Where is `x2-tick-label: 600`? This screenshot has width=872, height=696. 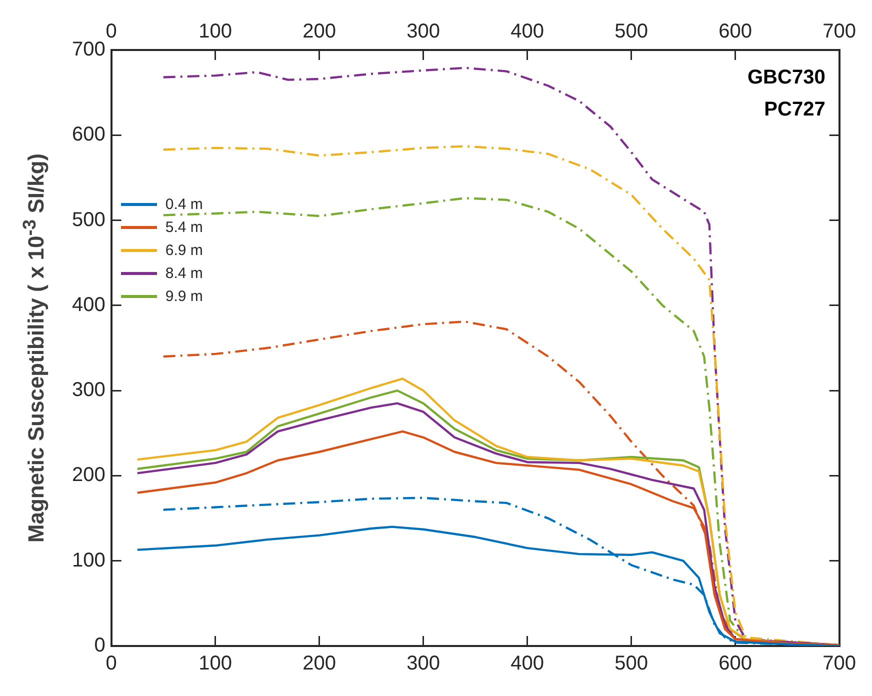 x2-tick-label: 600 is located at coordinates (735, 31).